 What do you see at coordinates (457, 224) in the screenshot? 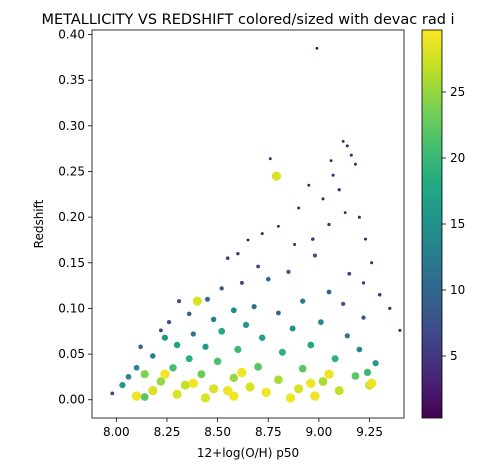
I see `colorbar-tick-label: 15` at bounding box center [457, 224].